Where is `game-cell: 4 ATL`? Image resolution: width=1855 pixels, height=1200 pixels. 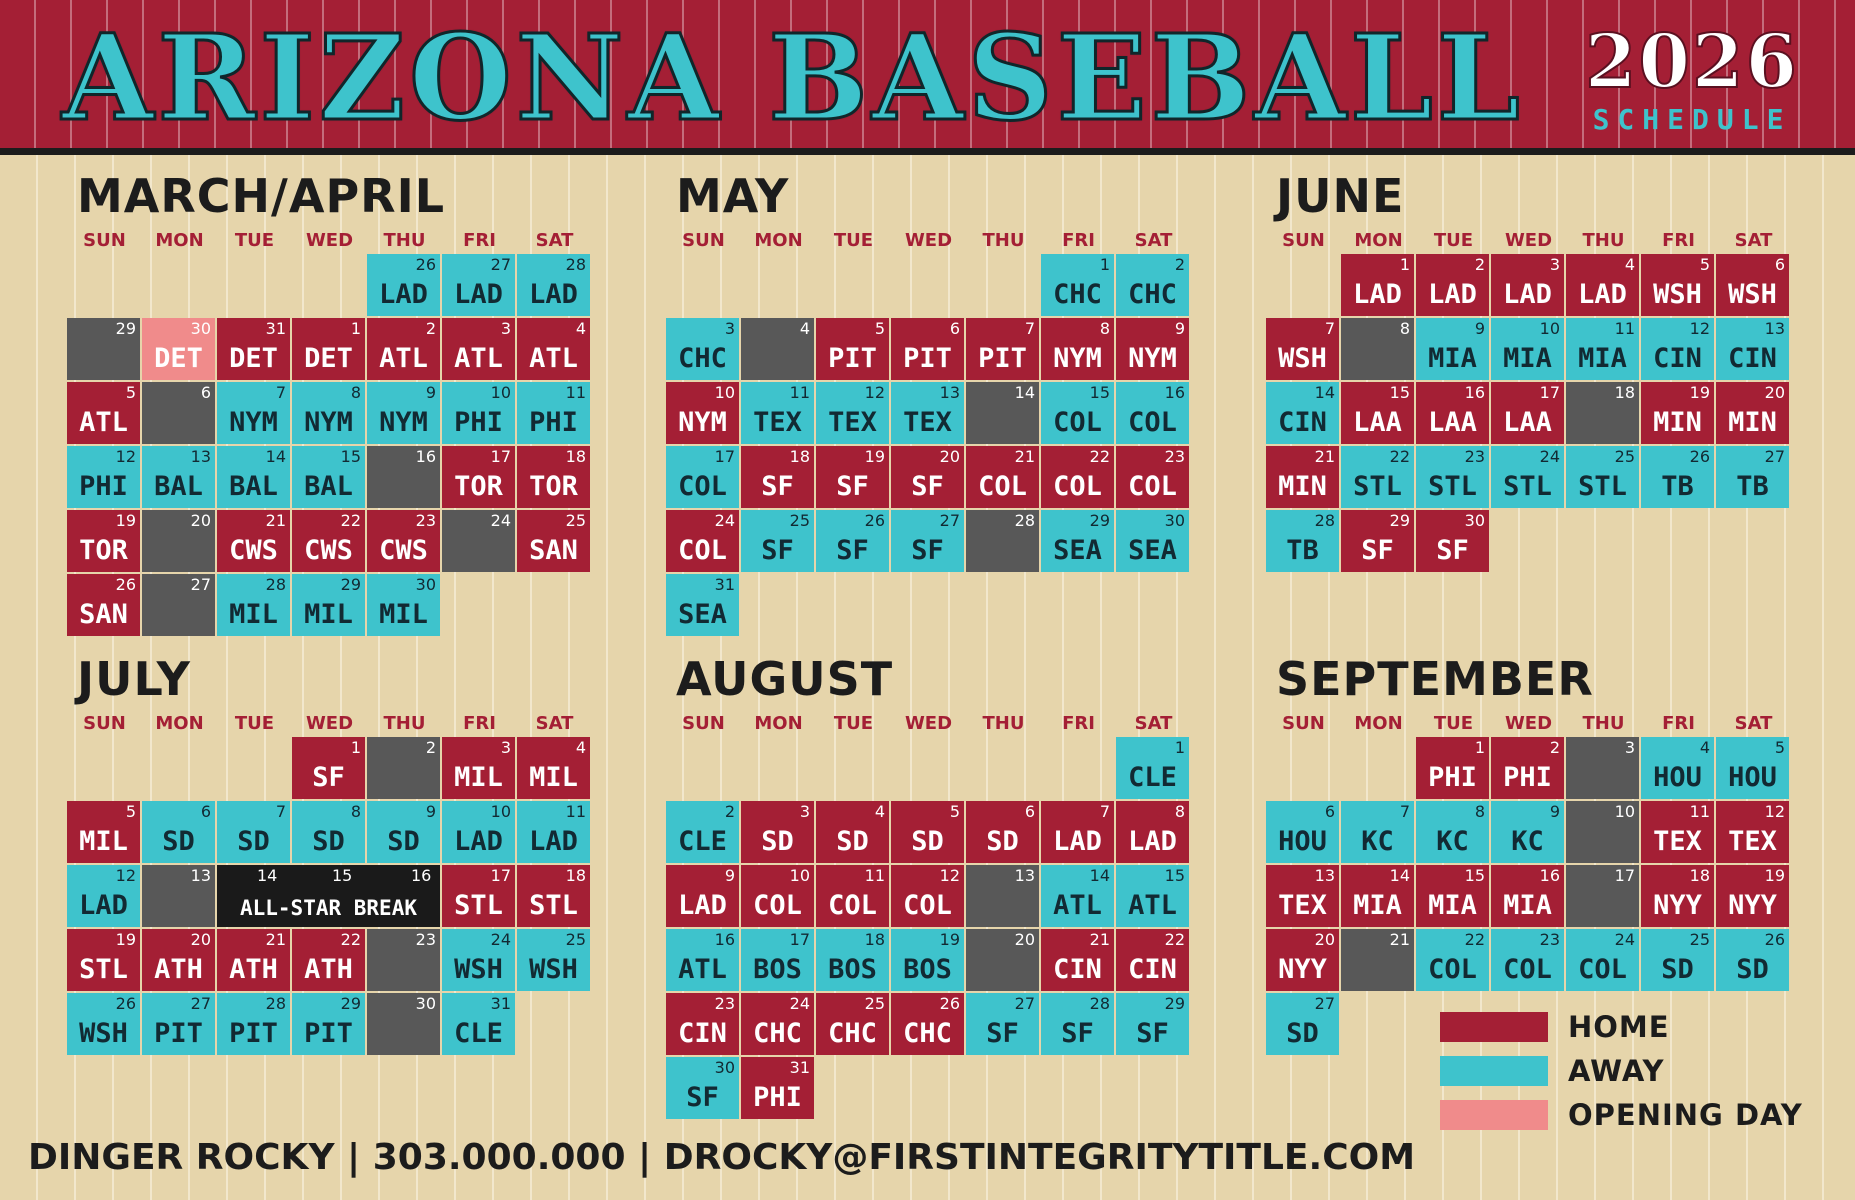
game-cell: 4 ATL is located at coordinates (553, 349).